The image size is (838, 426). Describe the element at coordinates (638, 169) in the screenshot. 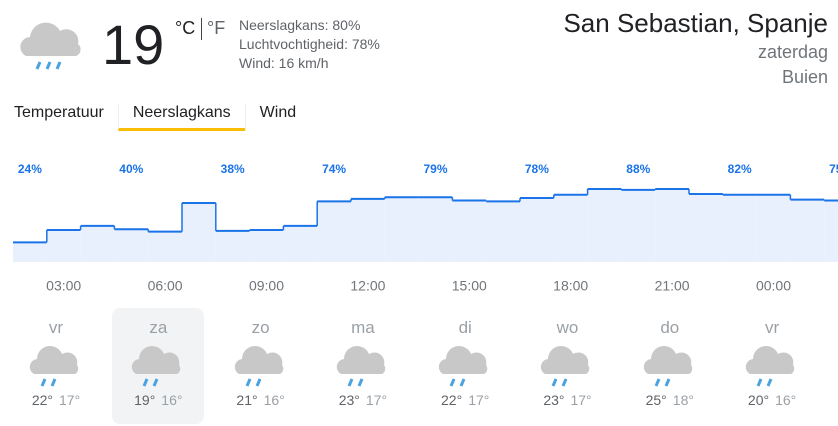

I see `value-label: 88%` at that location.